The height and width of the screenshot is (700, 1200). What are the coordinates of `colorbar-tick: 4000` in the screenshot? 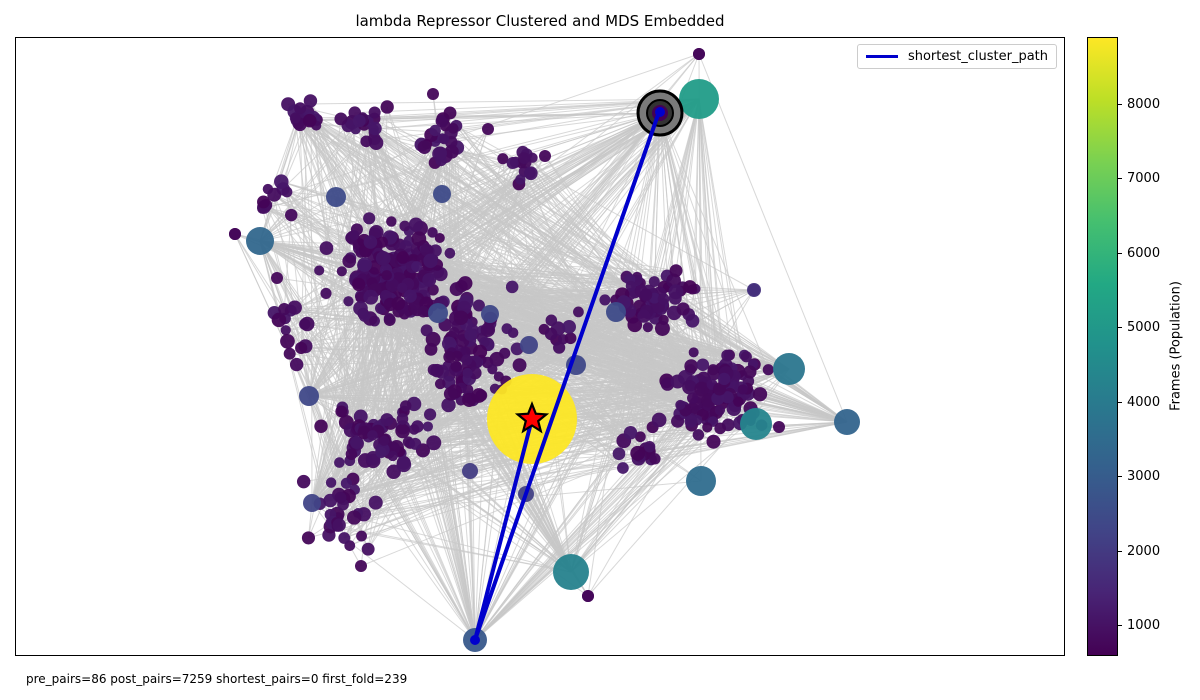 It's located at (1139, 402).